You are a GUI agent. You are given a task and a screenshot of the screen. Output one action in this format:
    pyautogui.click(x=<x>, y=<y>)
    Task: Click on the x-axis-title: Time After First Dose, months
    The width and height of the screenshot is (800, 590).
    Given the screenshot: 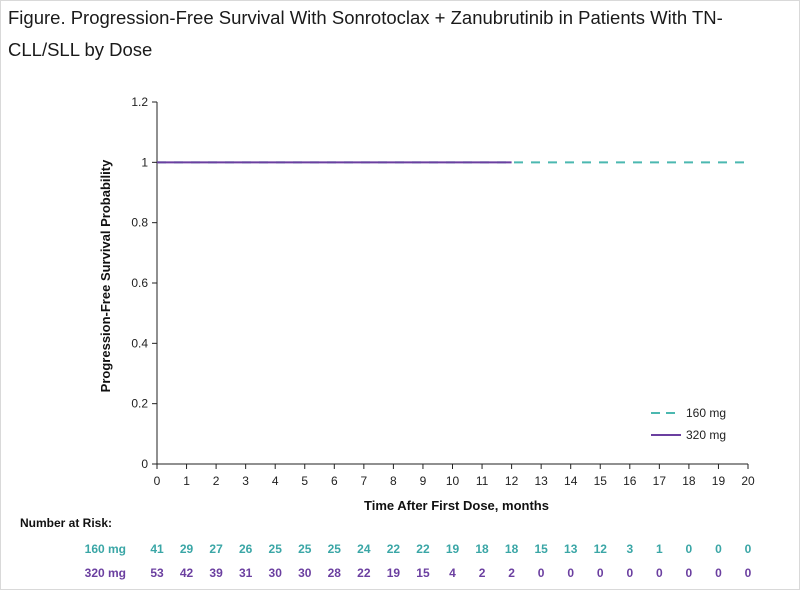 What is the action you would take?
    pyautogui.click(x=456, y=505)
    